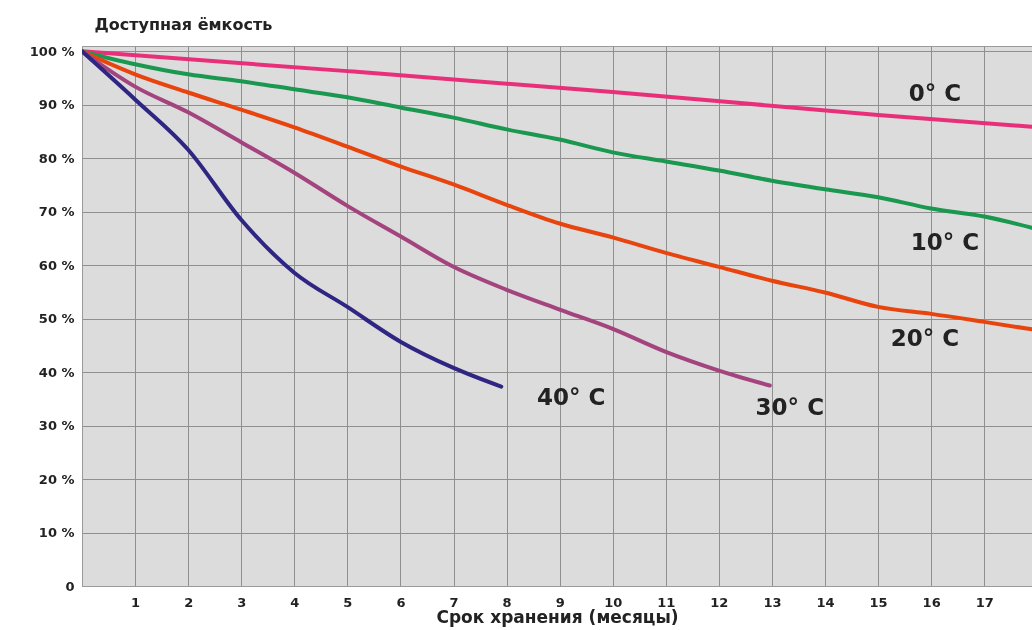  Describe the element at coordinates (719, 602) in the screenshot. I see `x-tick-label: 12` at that location.